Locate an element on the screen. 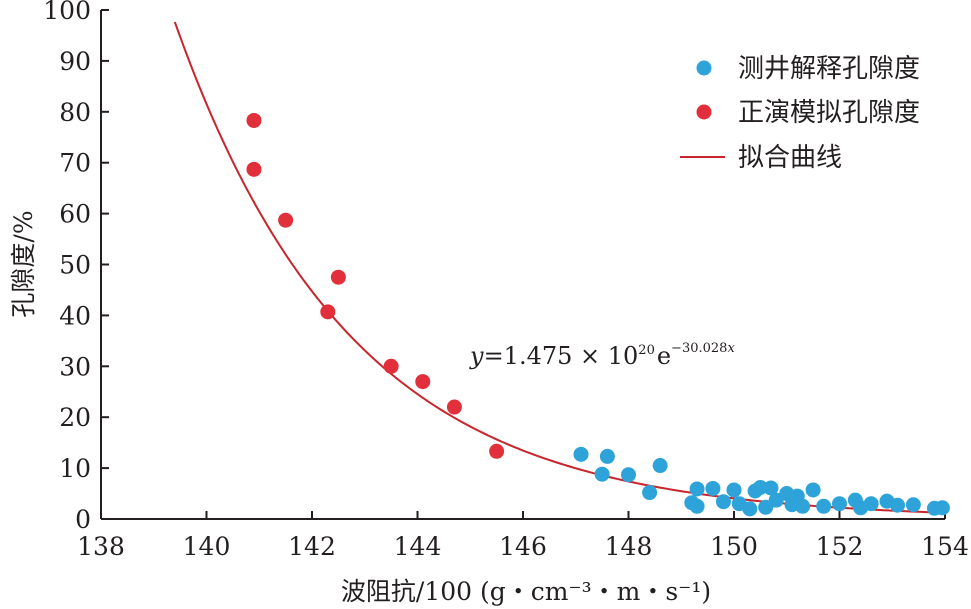 This screenshot has width=971, height=609. x-tick-label: 150 is located at coordinates (734, 546).